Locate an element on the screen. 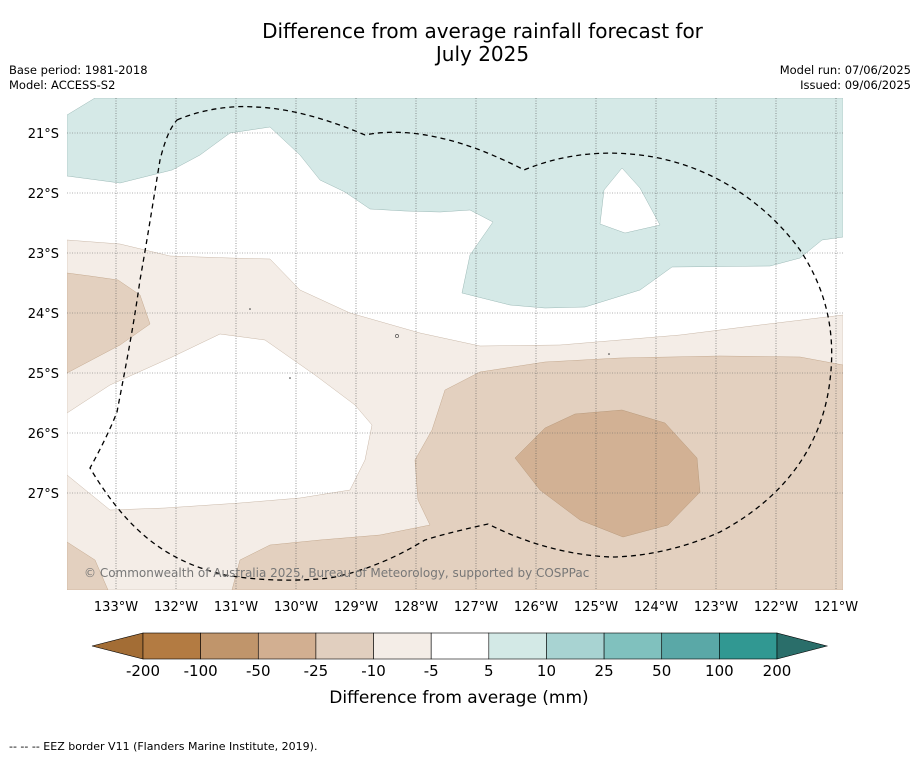 The image size is (919, 758). lat-axis-labels: 21°S 22°S 23°S 24°S 25°S 26°S 27°S is located at coordinates (43, 314).